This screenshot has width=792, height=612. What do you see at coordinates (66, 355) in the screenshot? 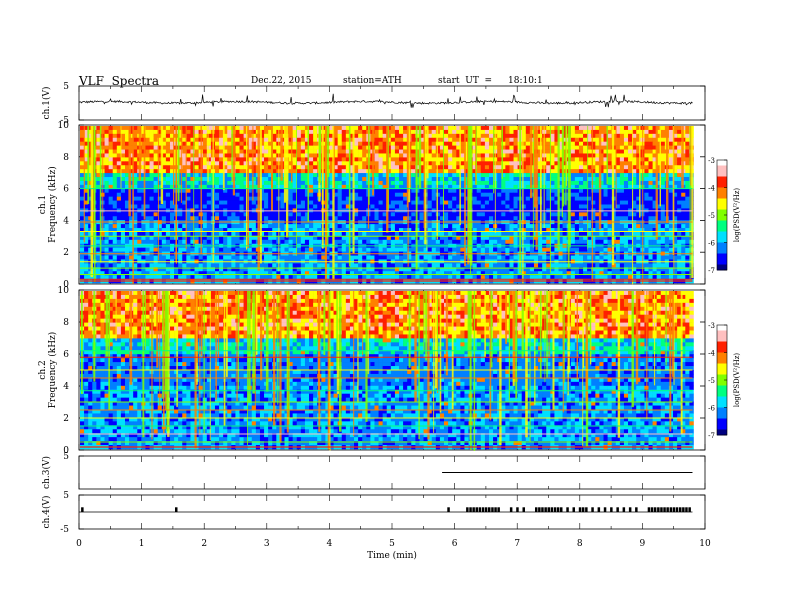
I see `y-tick-label: 6` at bounding box center [66, 355].